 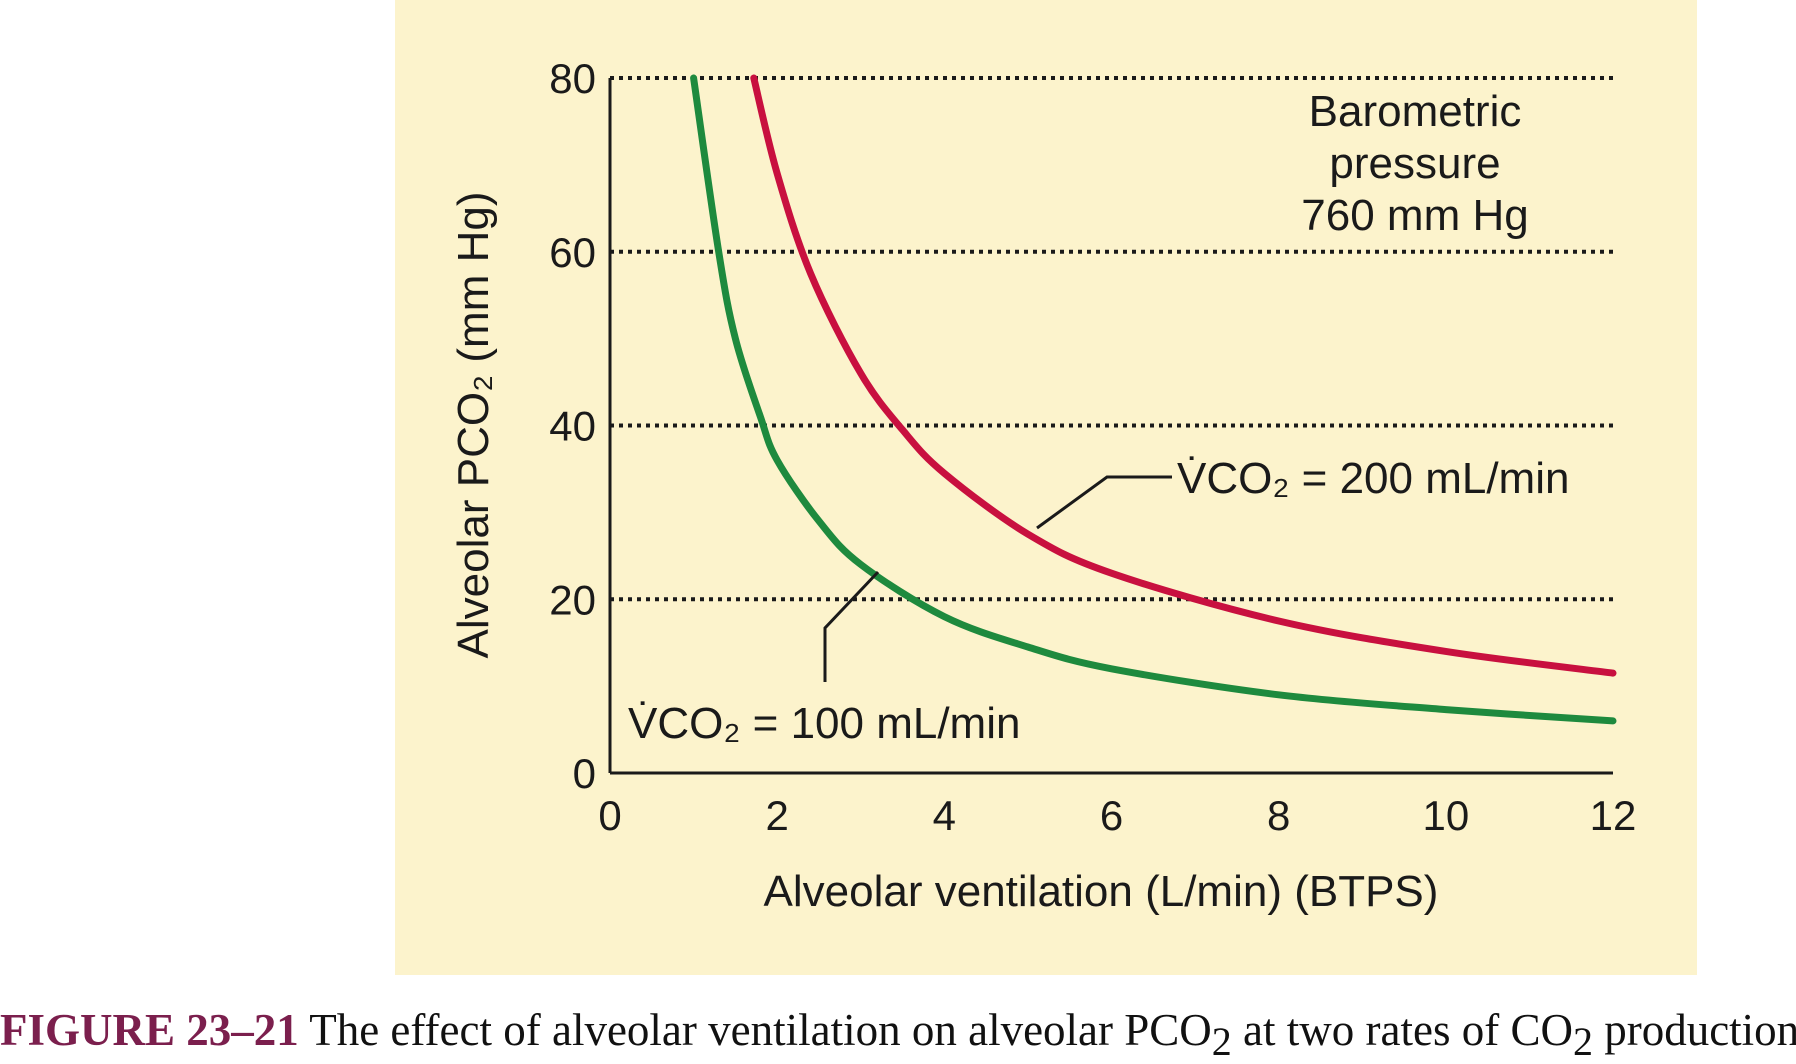 I want to click on y-tick-80: 80, so click(x=572, y=78).